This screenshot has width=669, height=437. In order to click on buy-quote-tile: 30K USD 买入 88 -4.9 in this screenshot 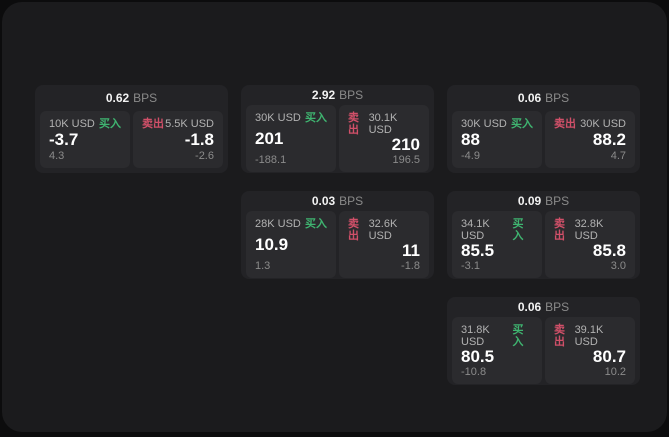, I will do `click(497, 139)`.